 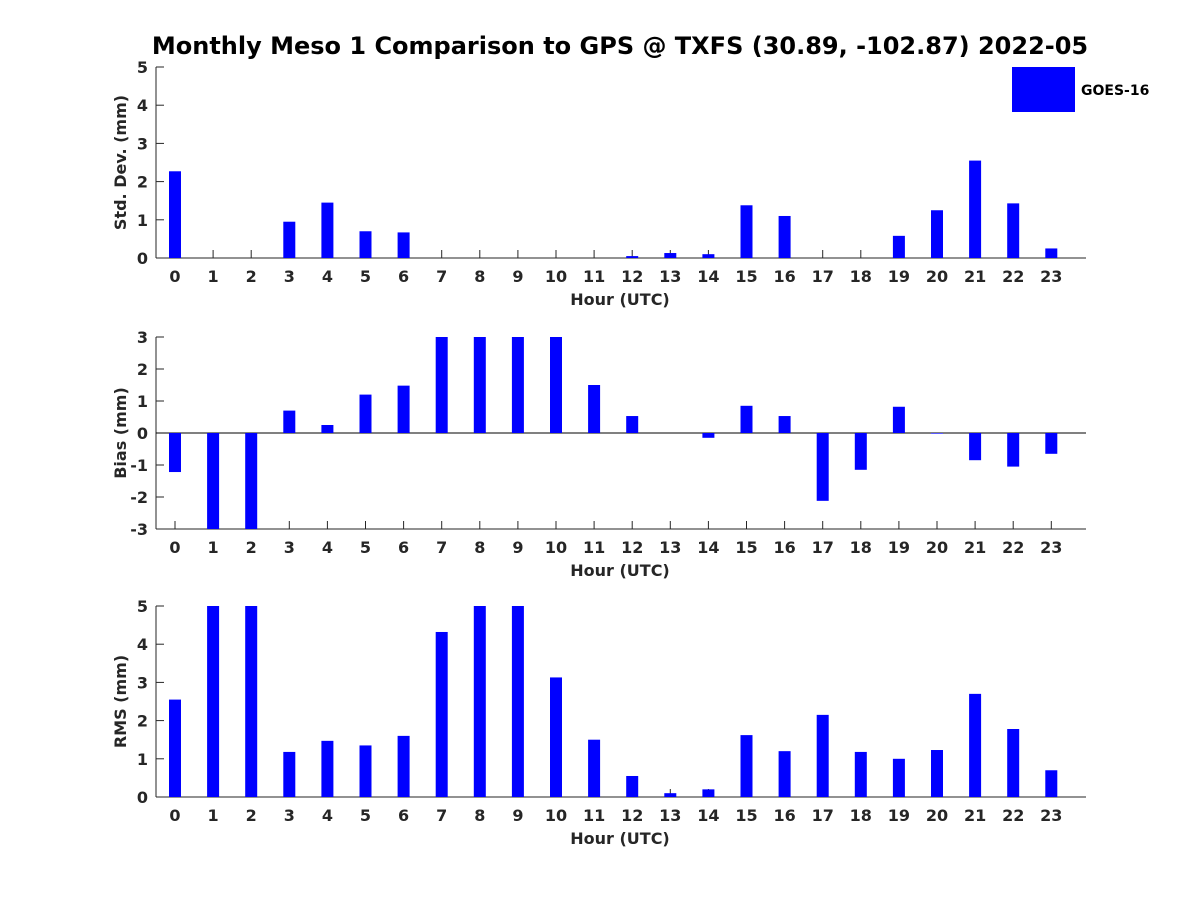 What do you see at coordinates (365, 276) in the screenshot?
I see `x-tick-label: 5` at bounding box center [365, 276].